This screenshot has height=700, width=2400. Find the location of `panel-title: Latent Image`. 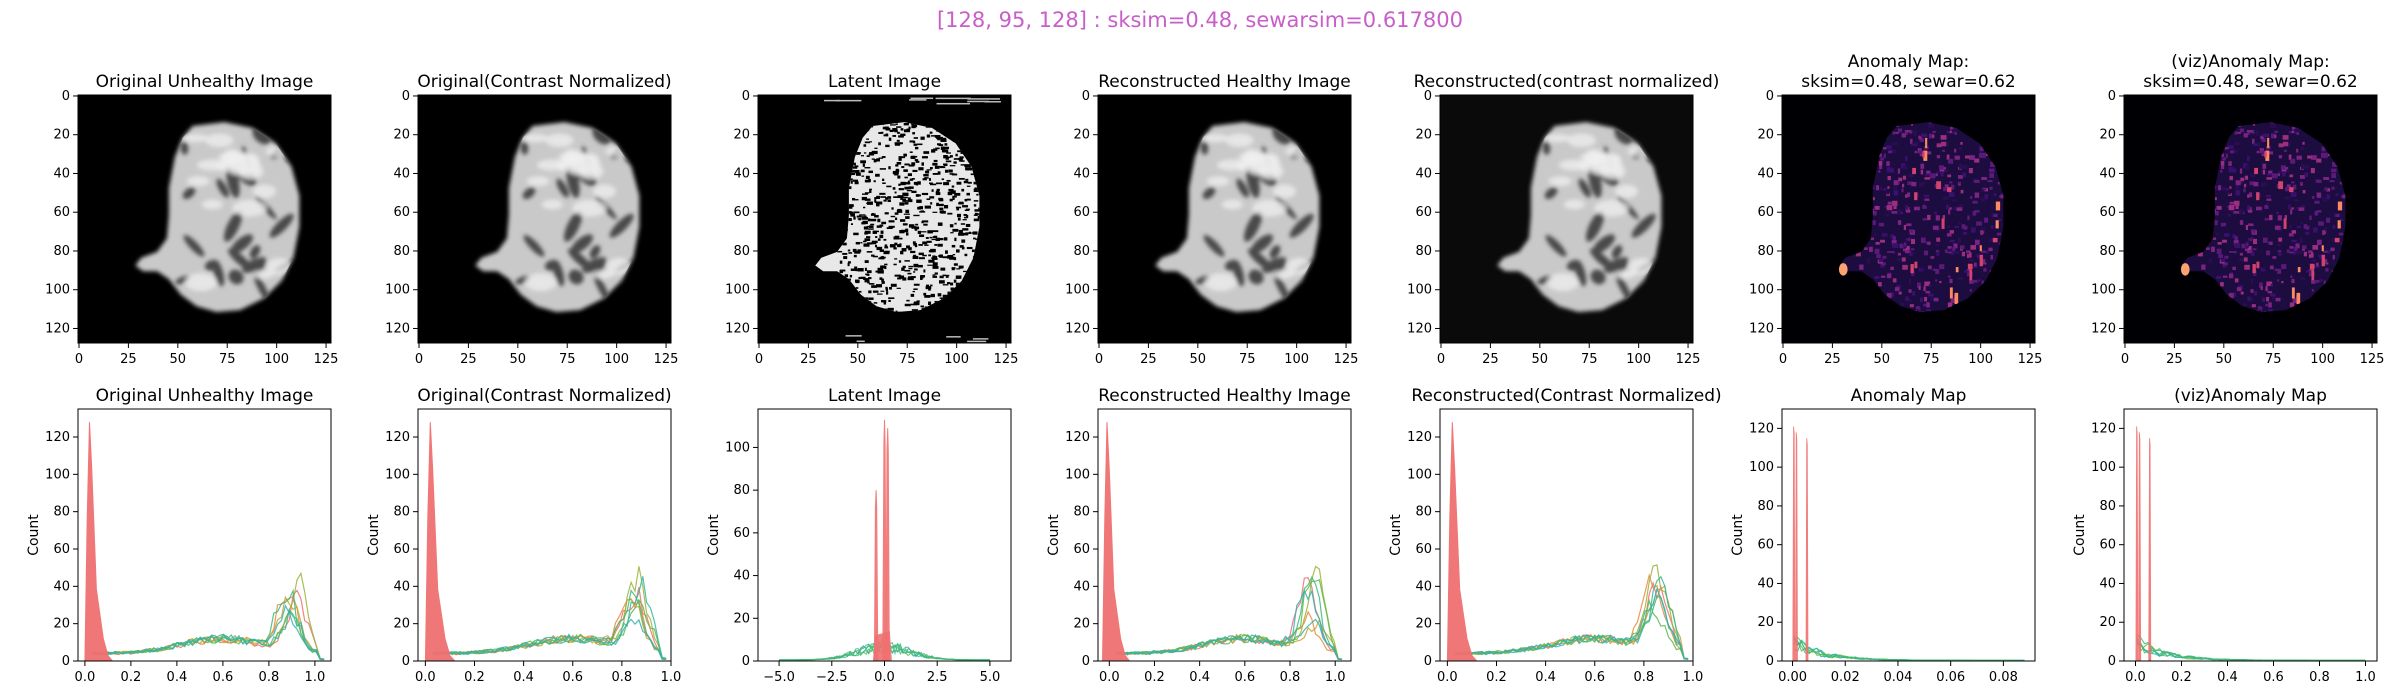

panel-title: Latent Image is located at coordinates (884, 82).